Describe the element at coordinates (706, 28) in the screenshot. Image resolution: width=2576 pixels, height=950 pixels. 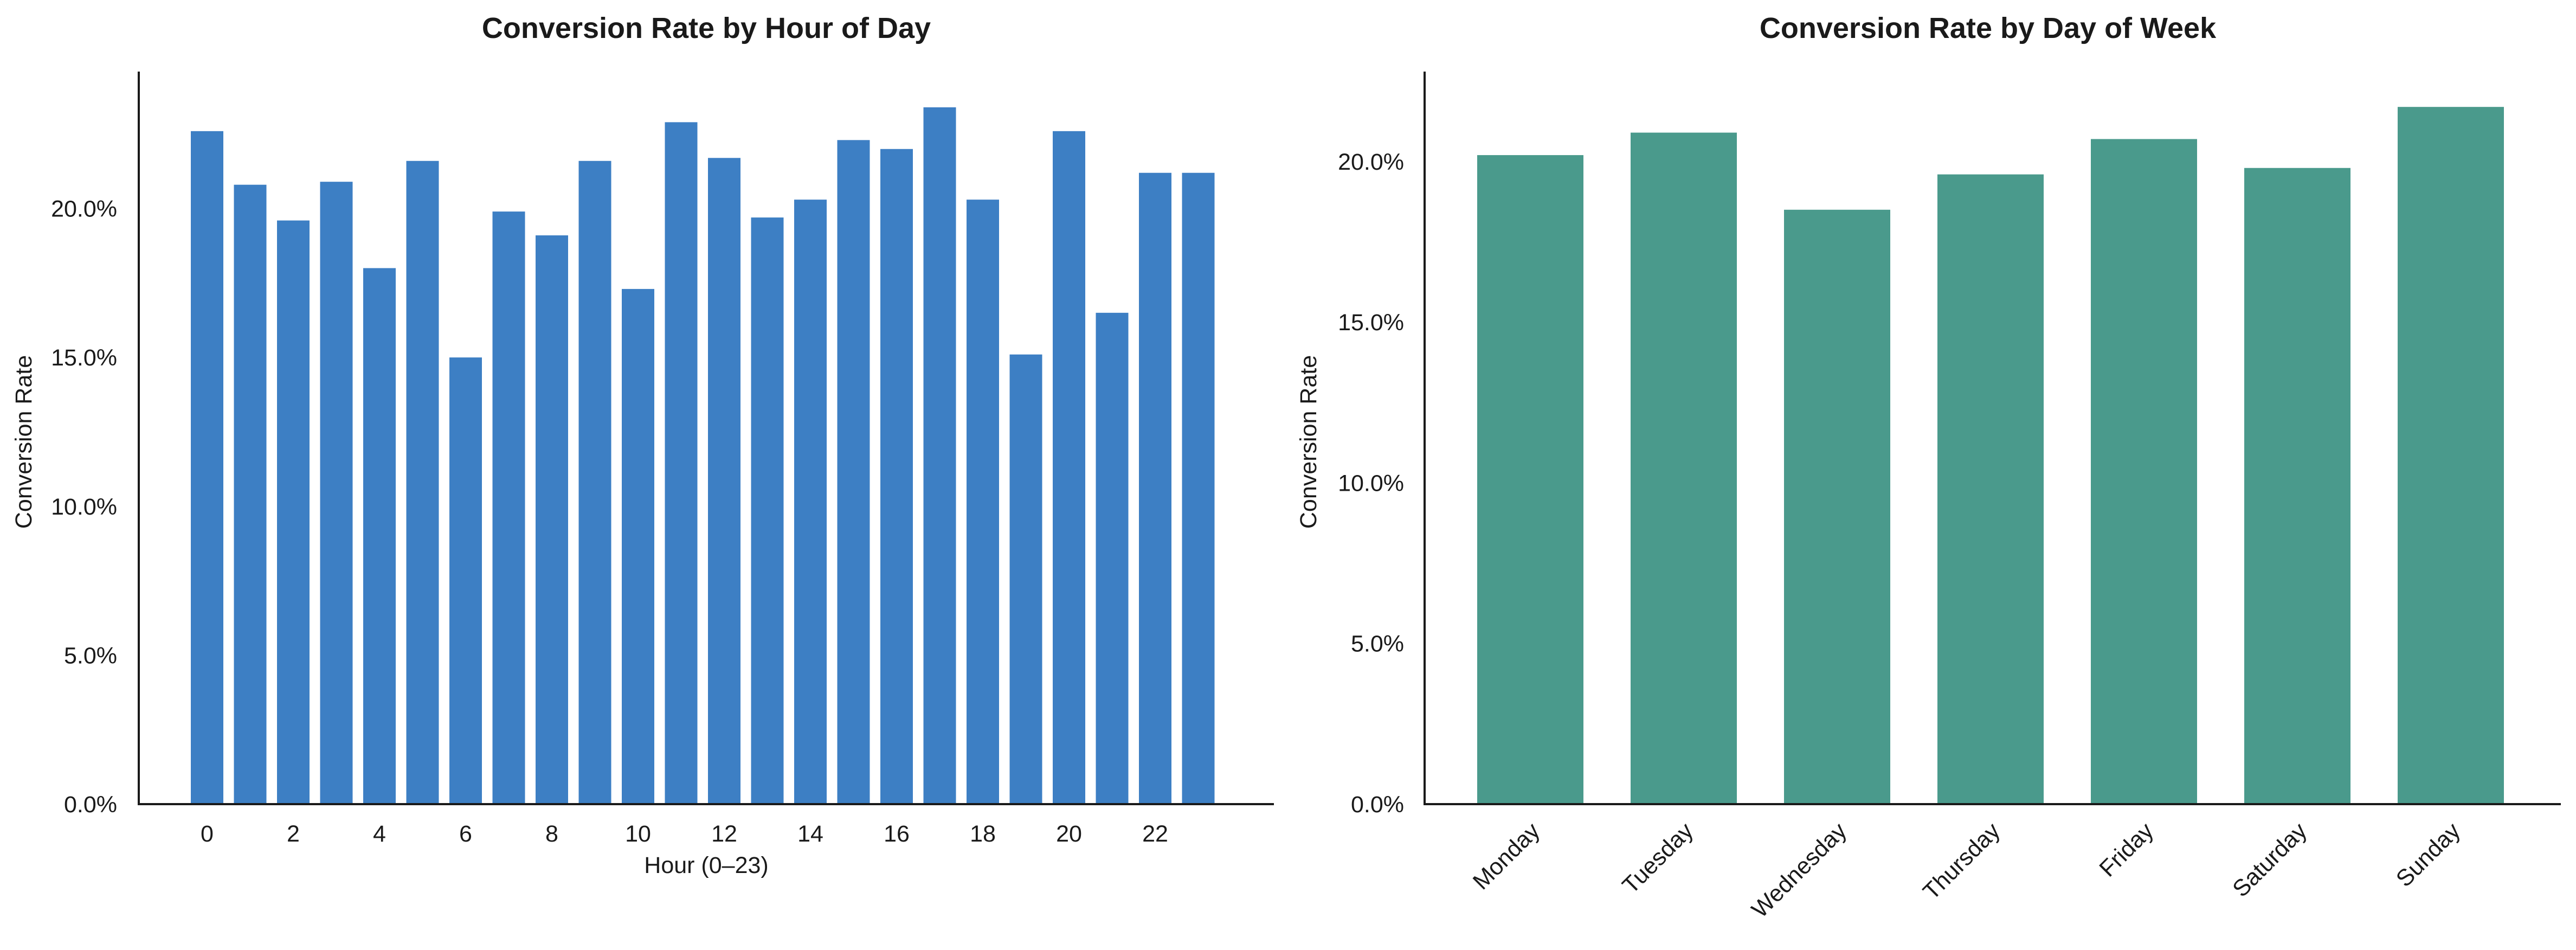
I see `hour-chart-title: Conversion Rate by Hour of Day` at that location.